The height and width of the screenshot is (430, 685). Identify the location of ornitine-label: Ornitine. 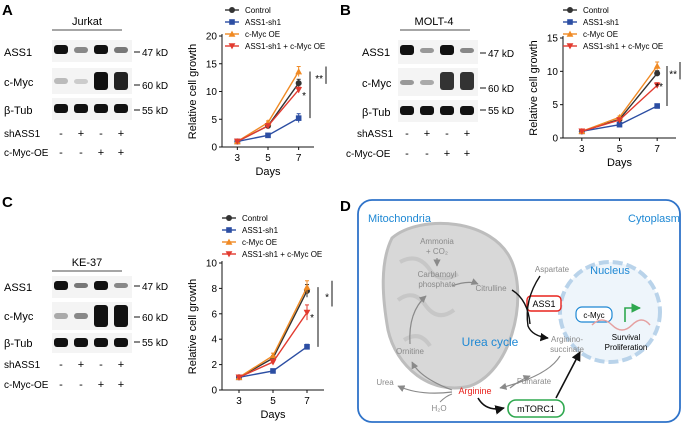
(410, 351).